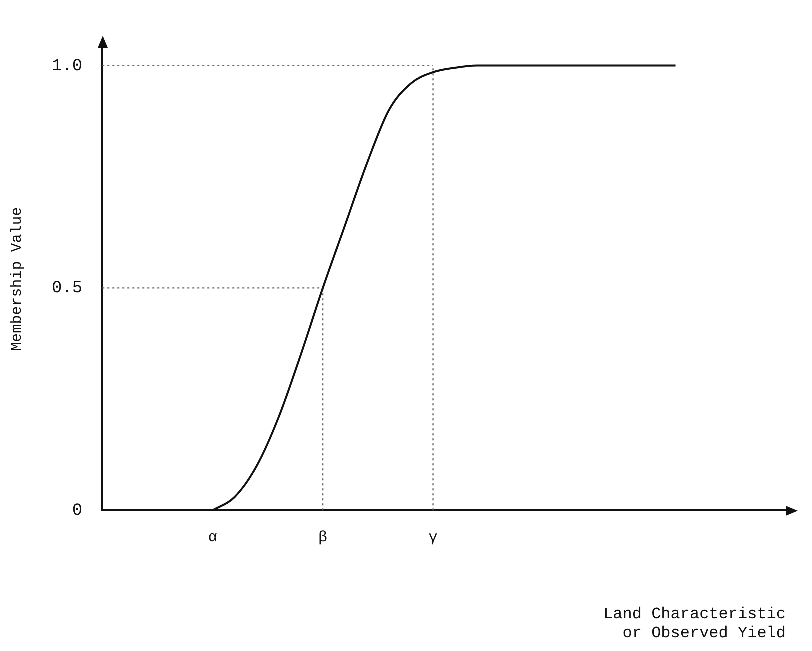 This screenshot has width=812, height=651. I want to click on x-tick-label: β, so click(323, 538).